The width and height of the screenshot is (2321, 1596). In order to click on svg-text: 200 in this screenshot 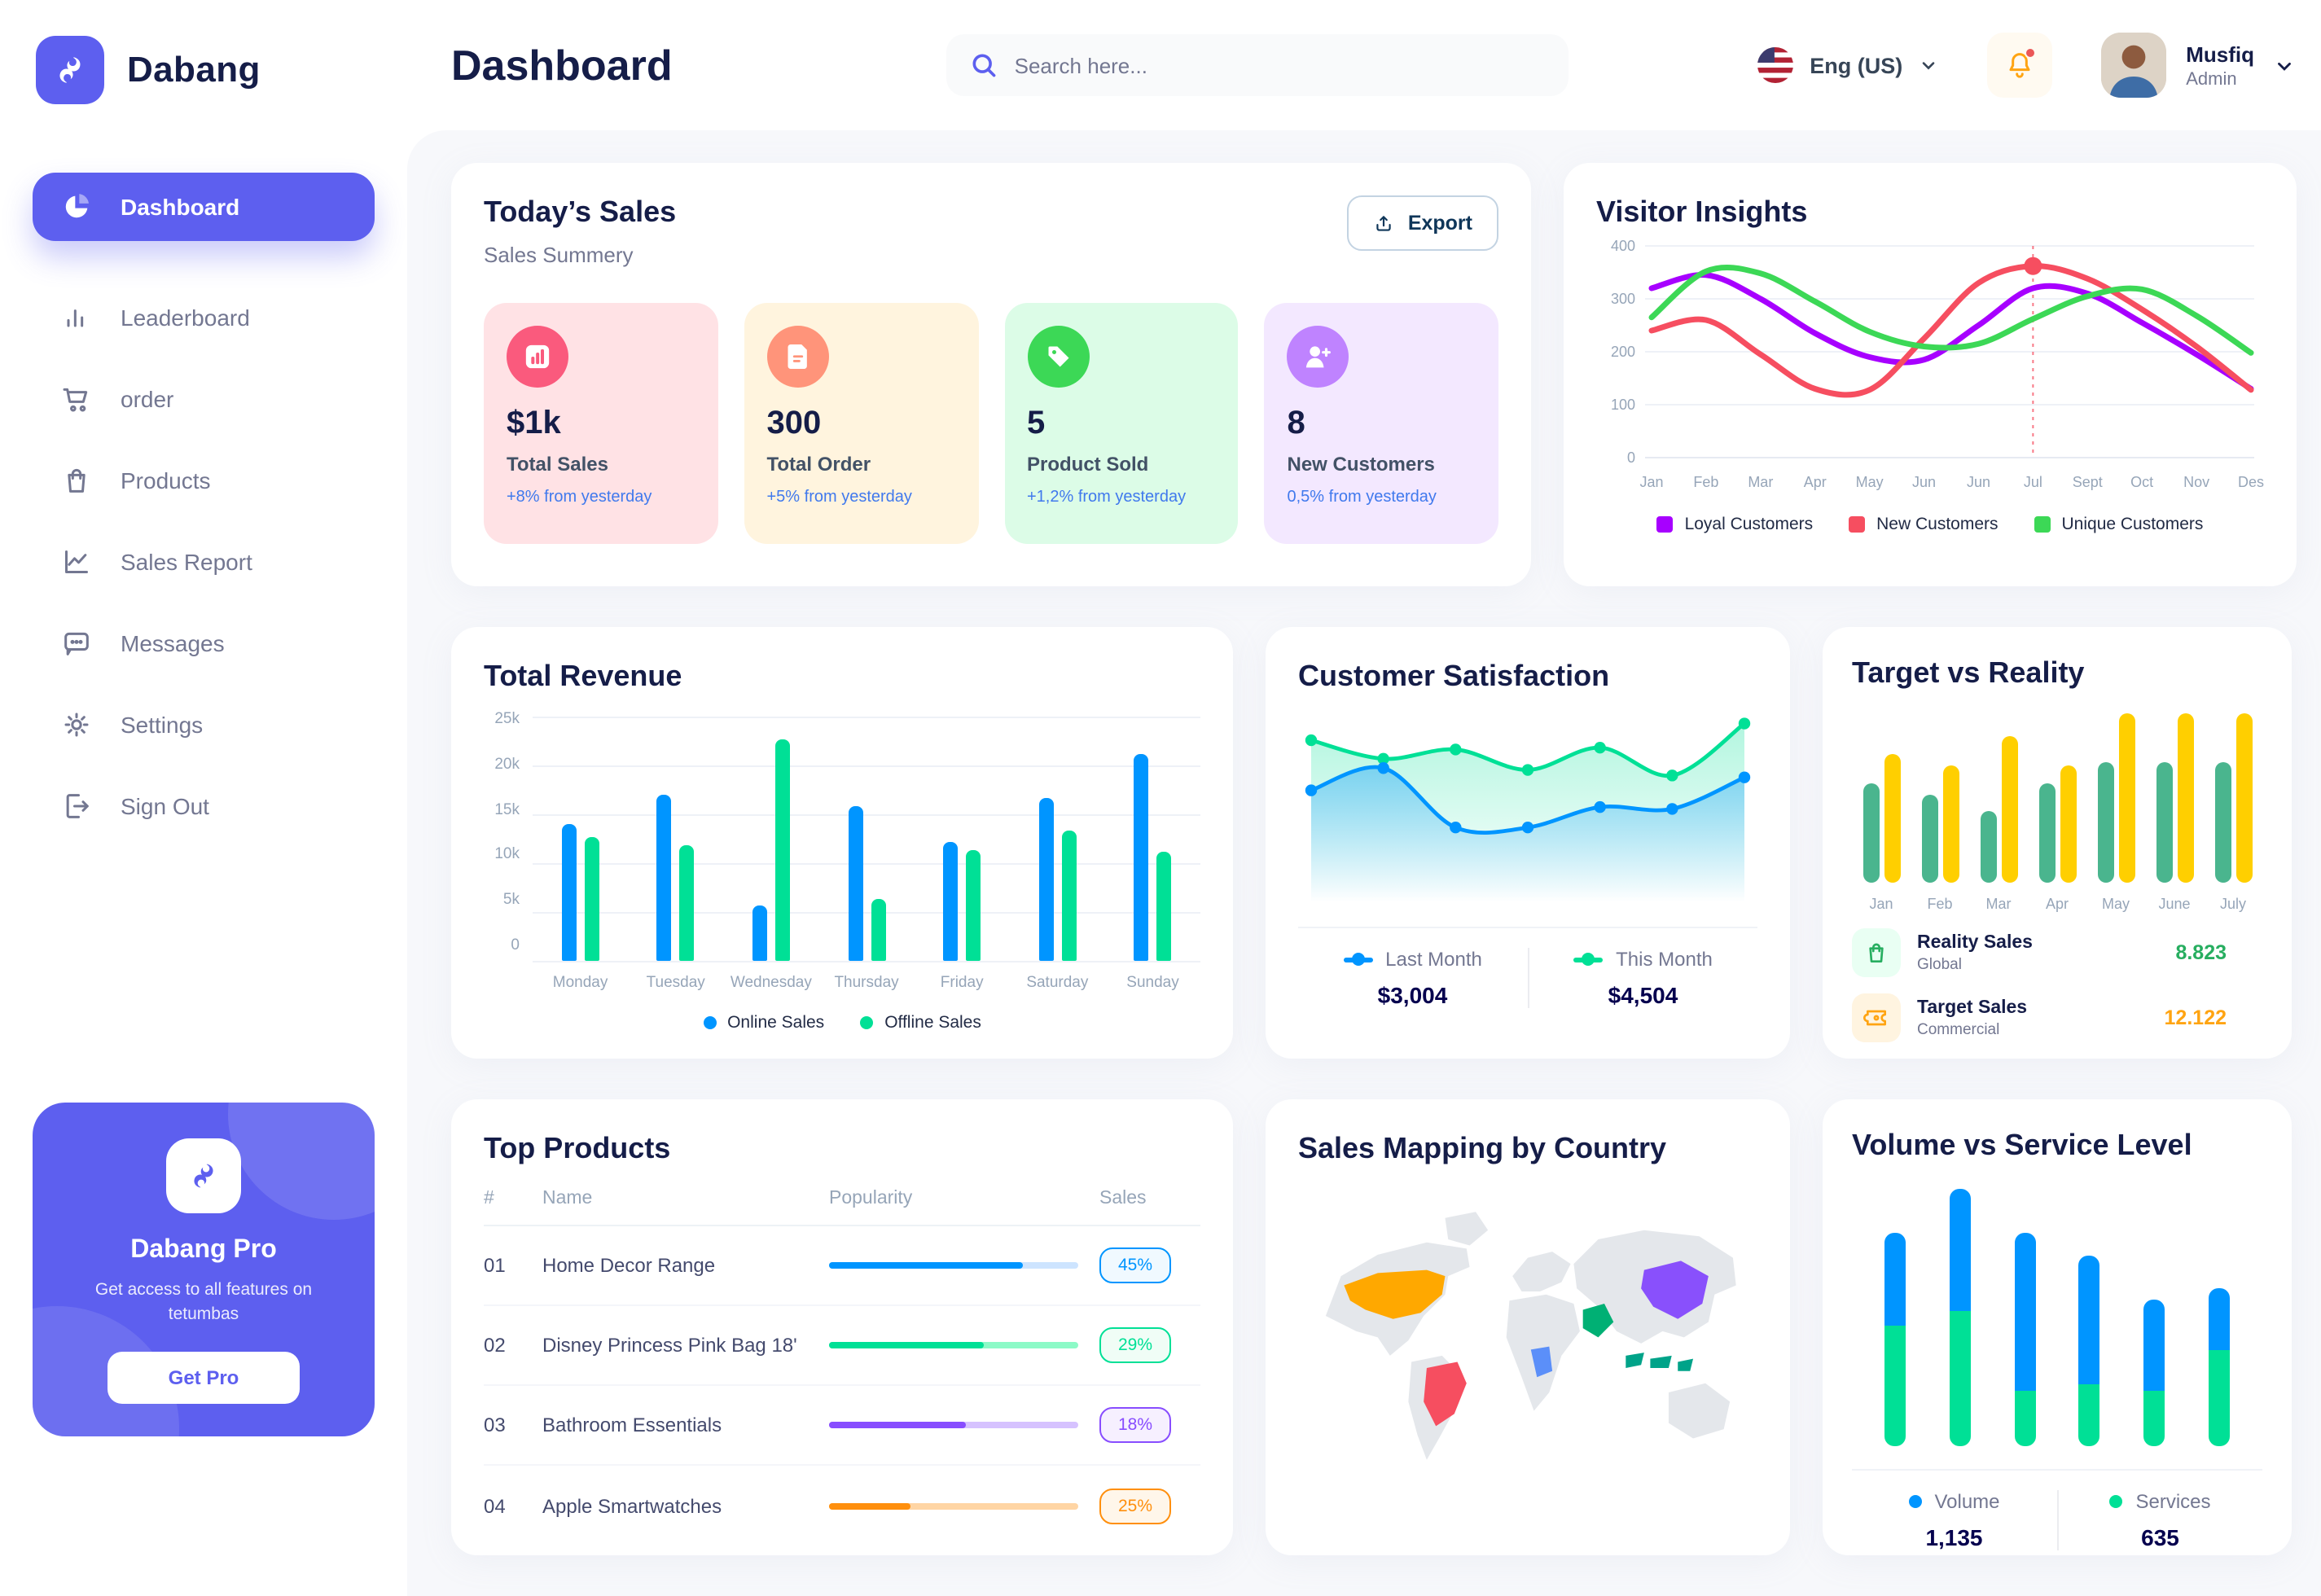, I will do `click(1623, 352)`.